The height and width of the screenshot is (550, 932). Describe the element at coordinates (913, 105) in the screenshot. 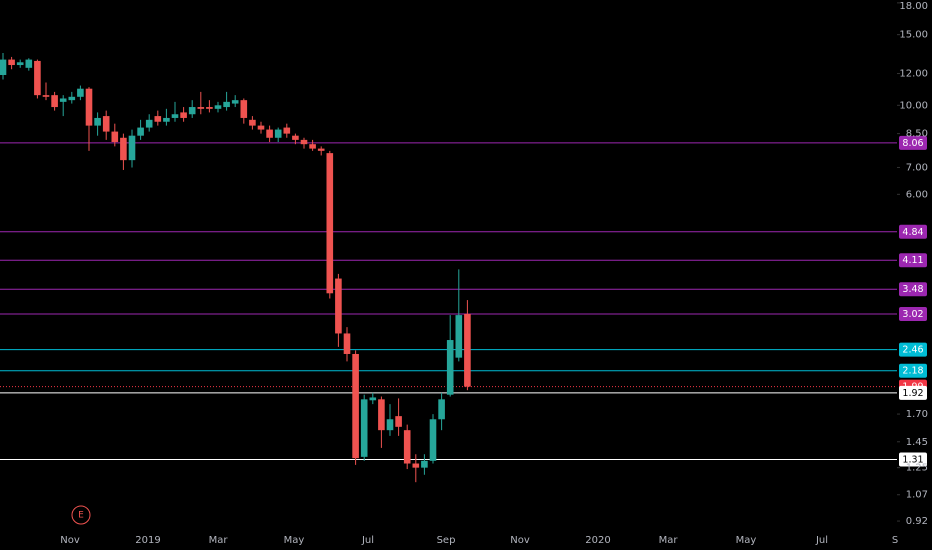

I see `y-tick-label: 10.00` at that location.